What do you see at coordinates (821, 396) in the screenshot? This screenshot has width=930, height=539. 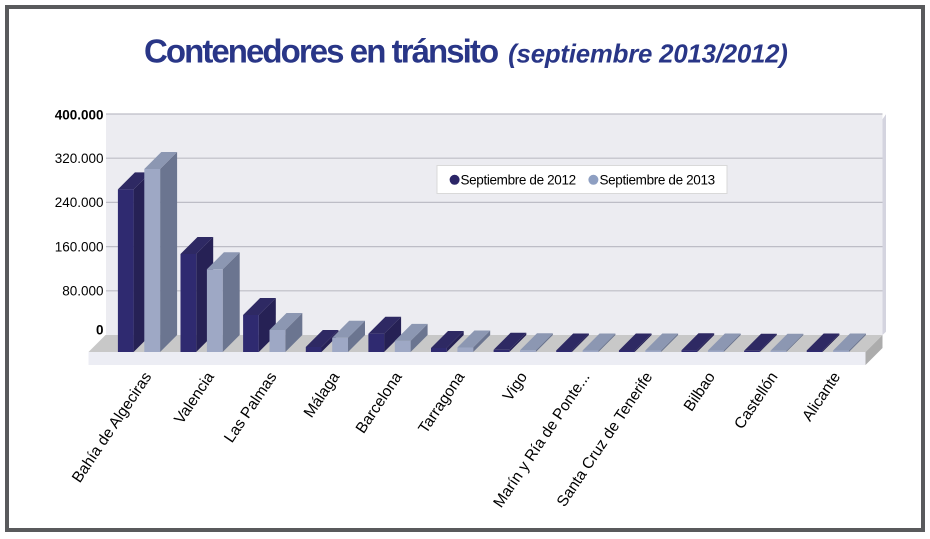 I see `svg-text: Alicante` at bounding box center [821, 396].